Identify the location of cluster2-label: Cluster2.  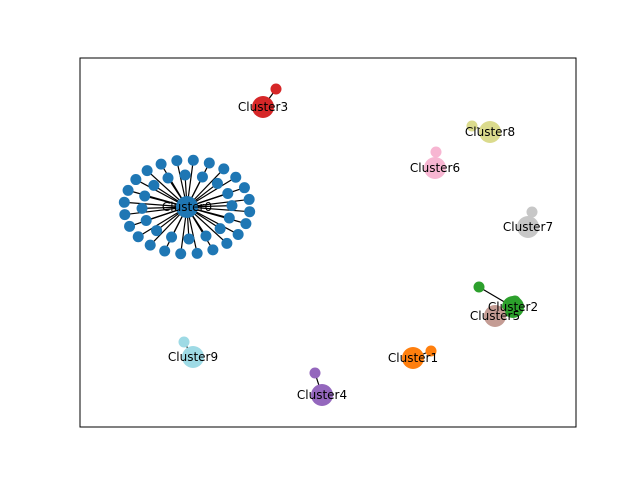
(513, 307).